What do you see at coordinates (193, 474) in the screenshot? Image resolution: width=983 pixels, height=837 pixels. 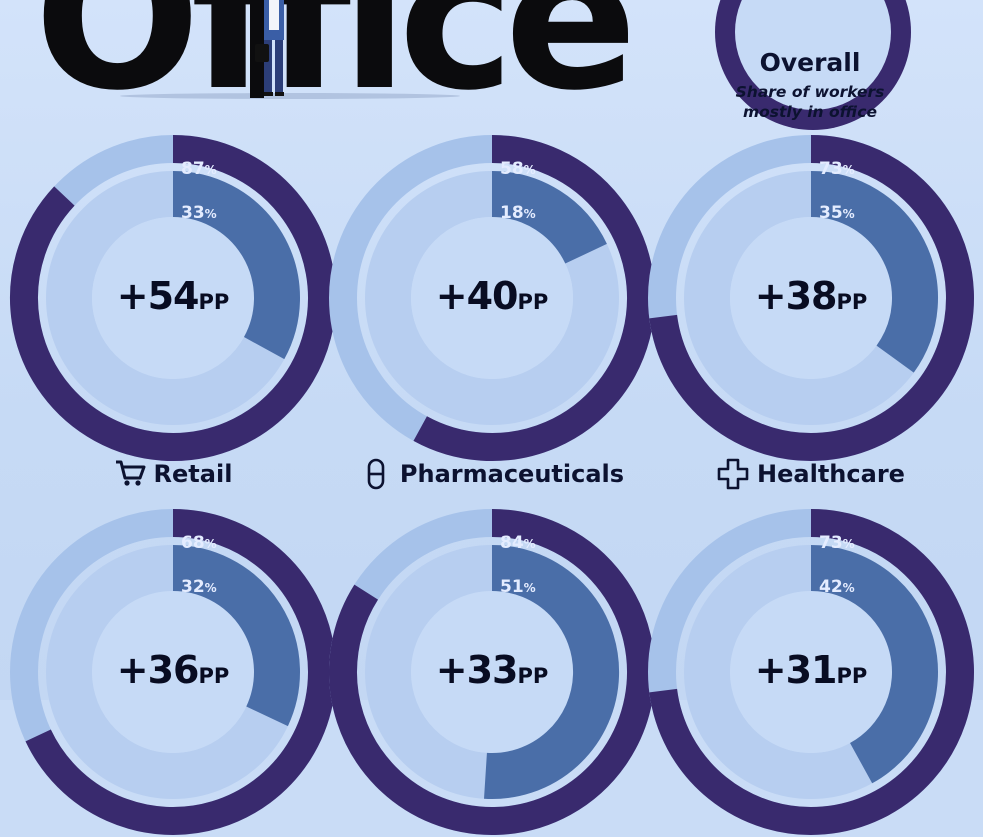 I see `category-text: Retail` at bounding box center [193, 474].